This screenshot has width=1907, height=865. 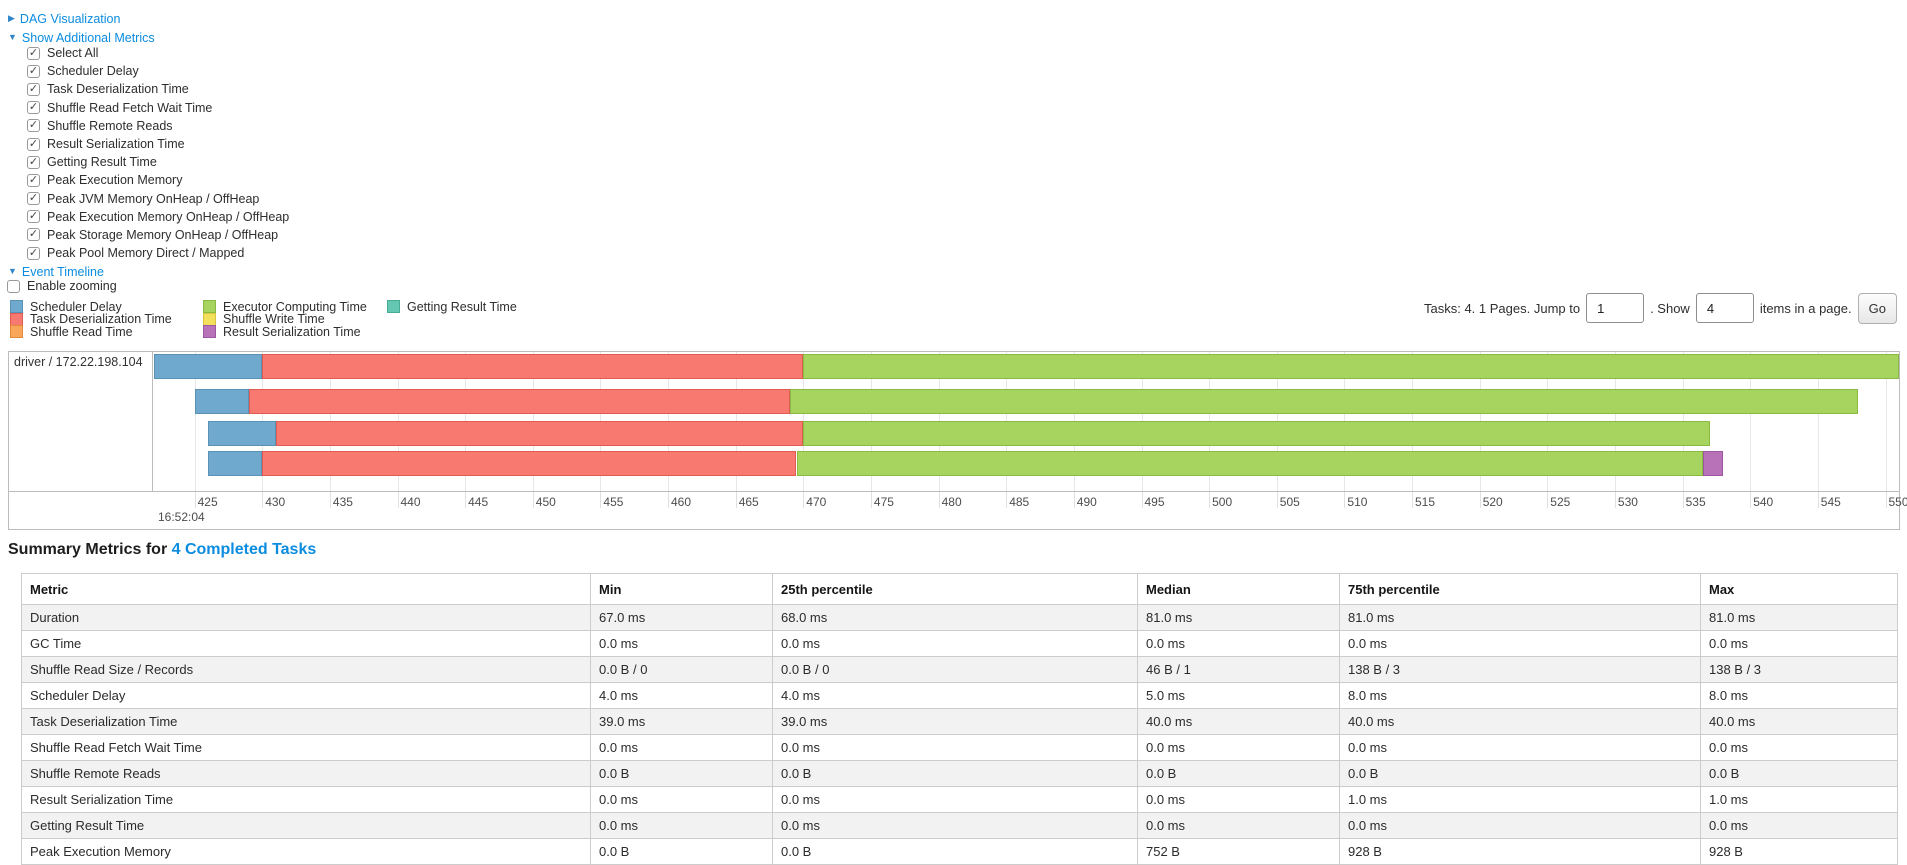 I want to click on metric-name-cell: Shuffle Read Fetch Wait Time, so click(x=306, y=747).